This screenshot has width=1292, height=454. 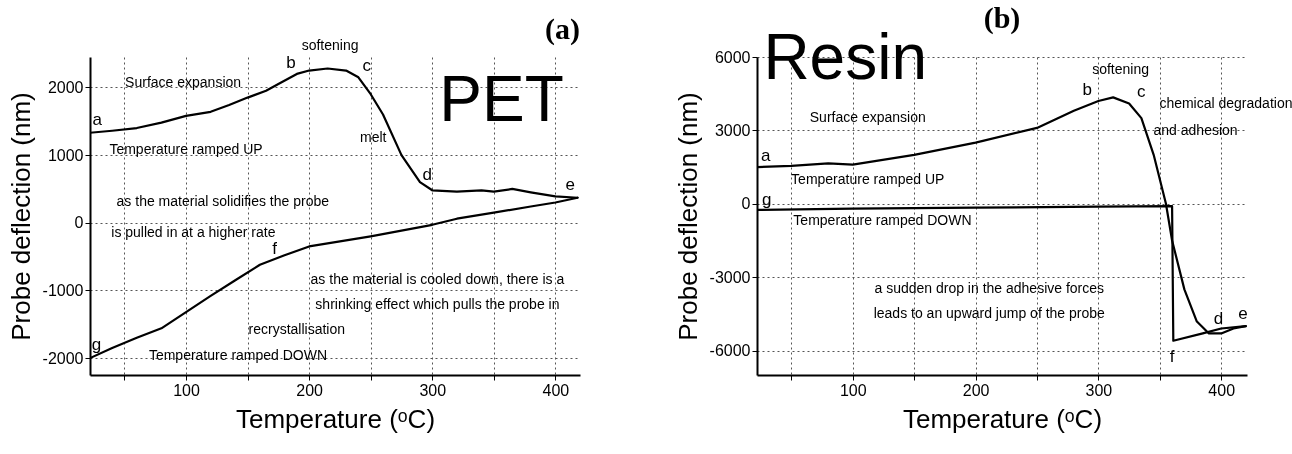 I want to click on chart-title: (a), so click(x=562, y=28).